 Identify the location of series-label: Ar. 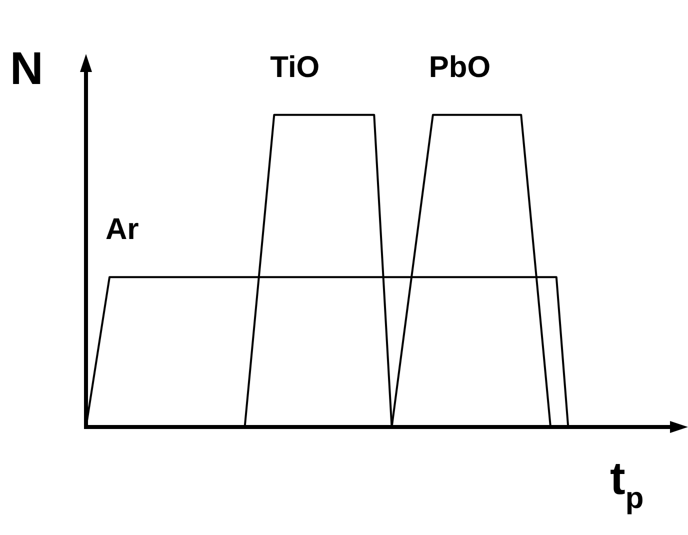
(123, 229).